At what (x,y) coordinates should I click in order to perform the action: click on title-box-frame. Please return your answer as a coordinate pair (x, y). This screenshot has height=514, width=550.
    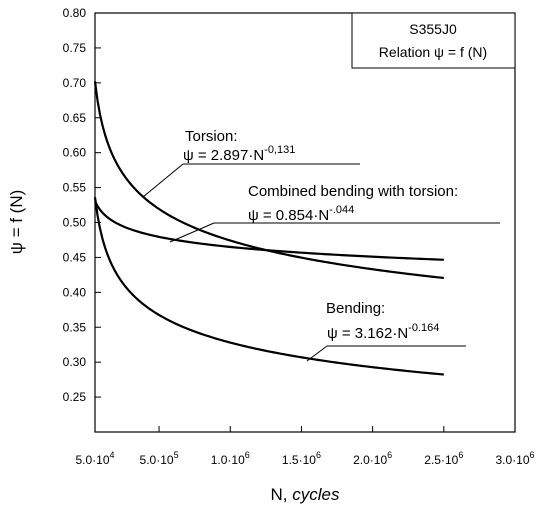
    Looking at the image, I should click on (433, 40).